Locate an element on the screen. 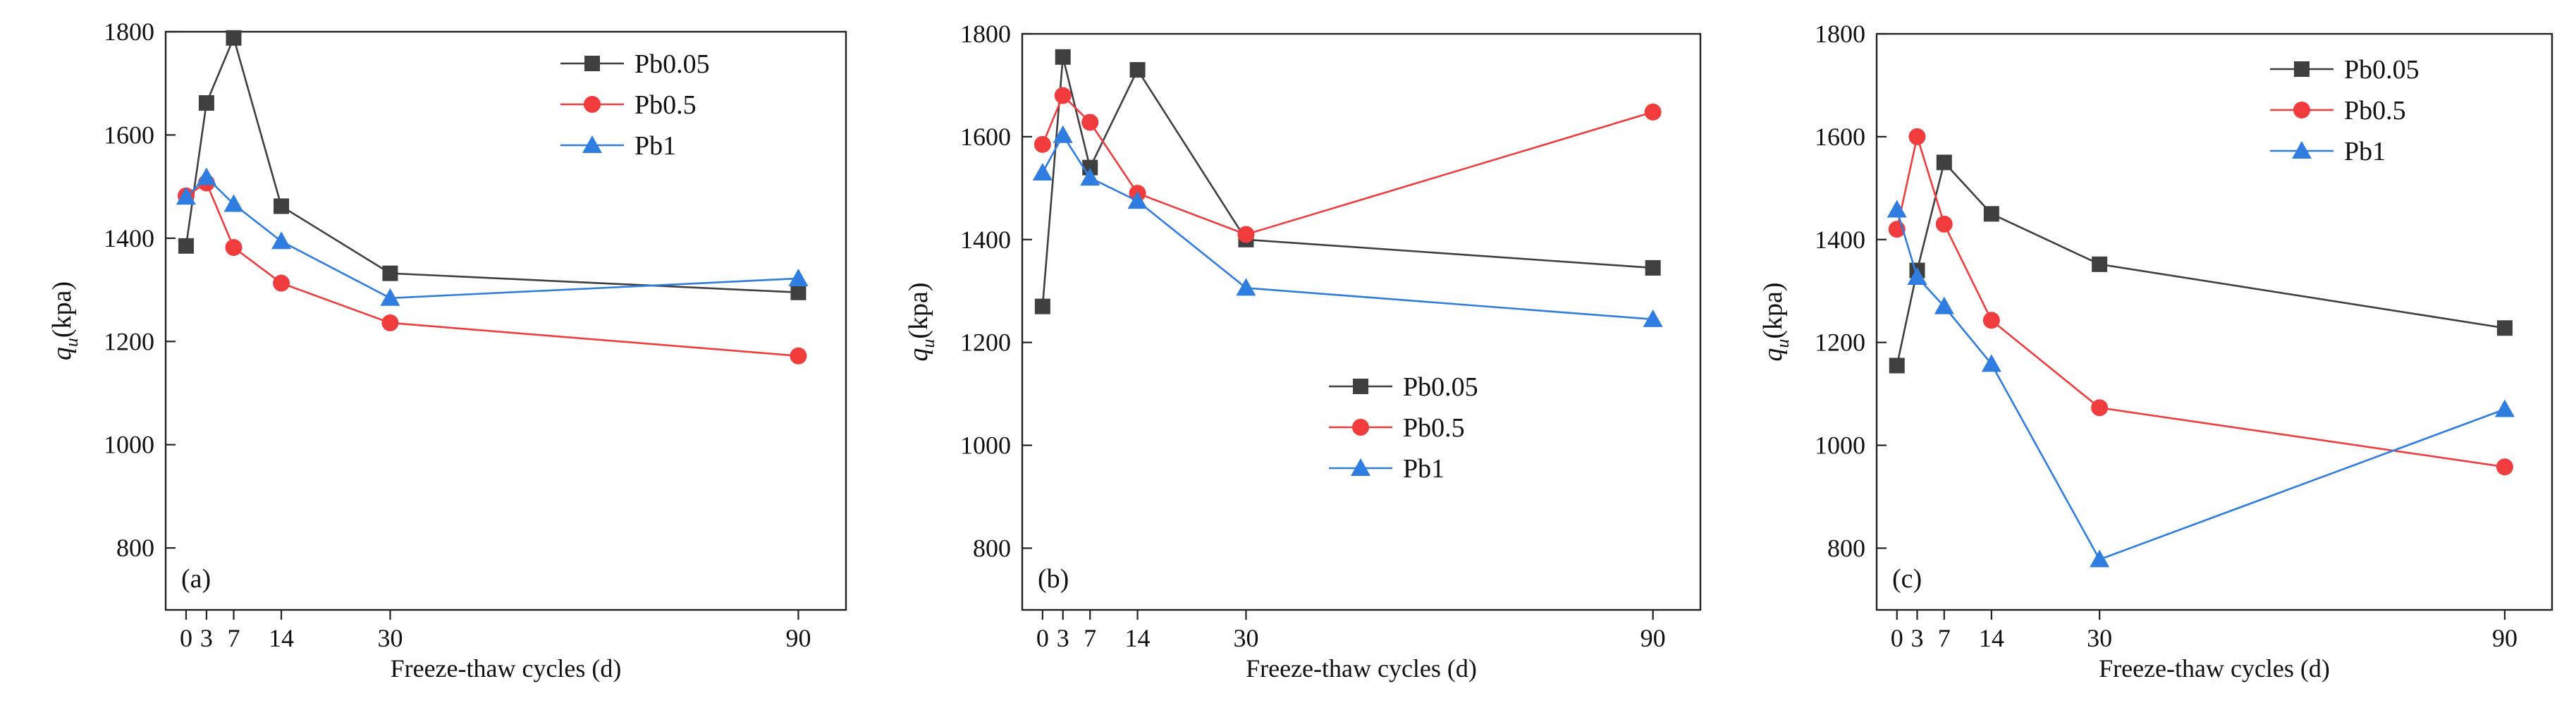 Image resolution: width=2576 pixels, height=710 pixels. panel-label: (a) is located at coordinates (196, 579).